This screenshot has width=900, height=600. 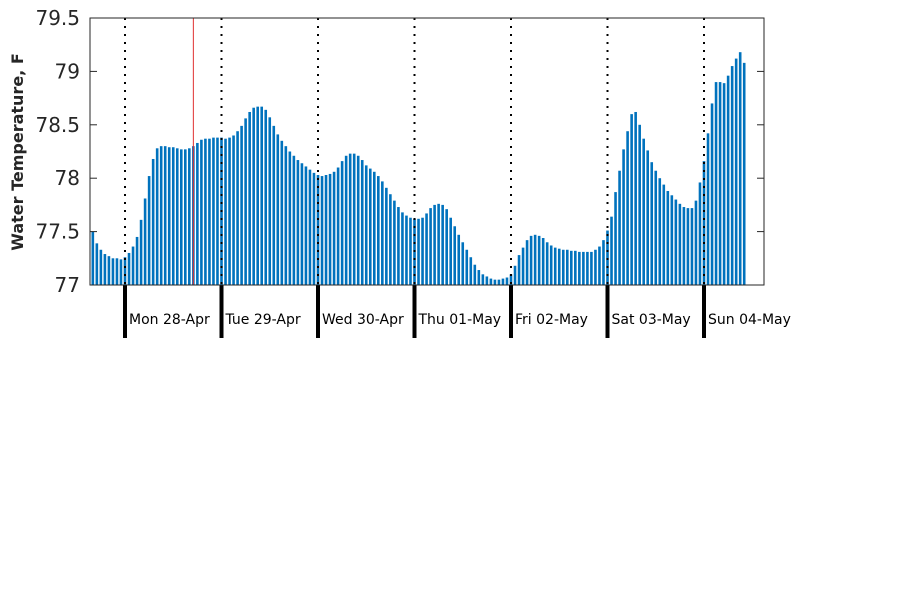 What do you see at coordinates (651, 320) in the screenshot?
I see `day-label: Sat 03-May` at bounding box center [651, 320].